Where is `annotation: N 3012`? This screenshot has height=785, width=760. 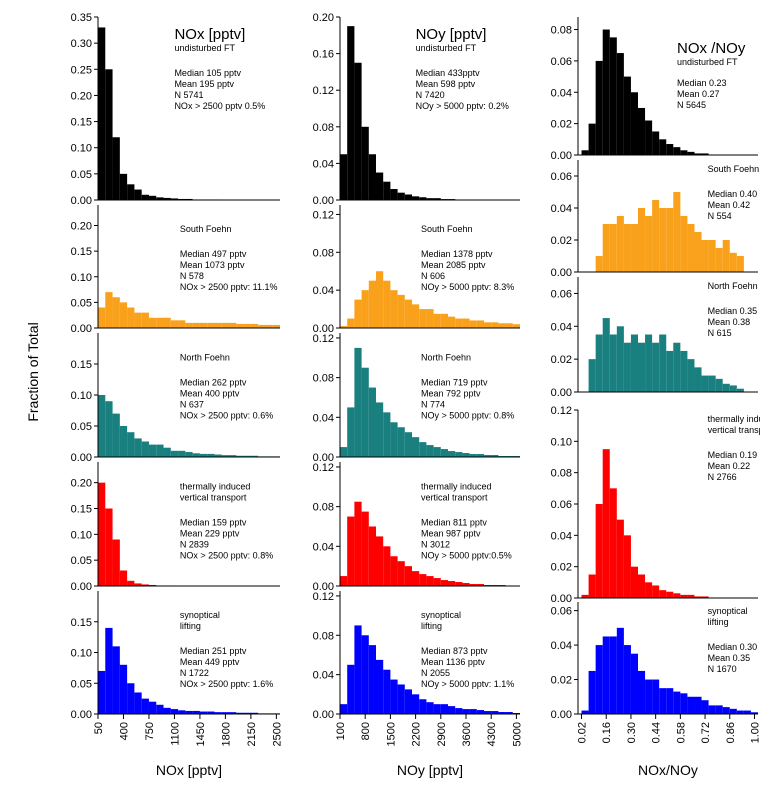
annotation: N 3012 is located at coordinates (435, 544).